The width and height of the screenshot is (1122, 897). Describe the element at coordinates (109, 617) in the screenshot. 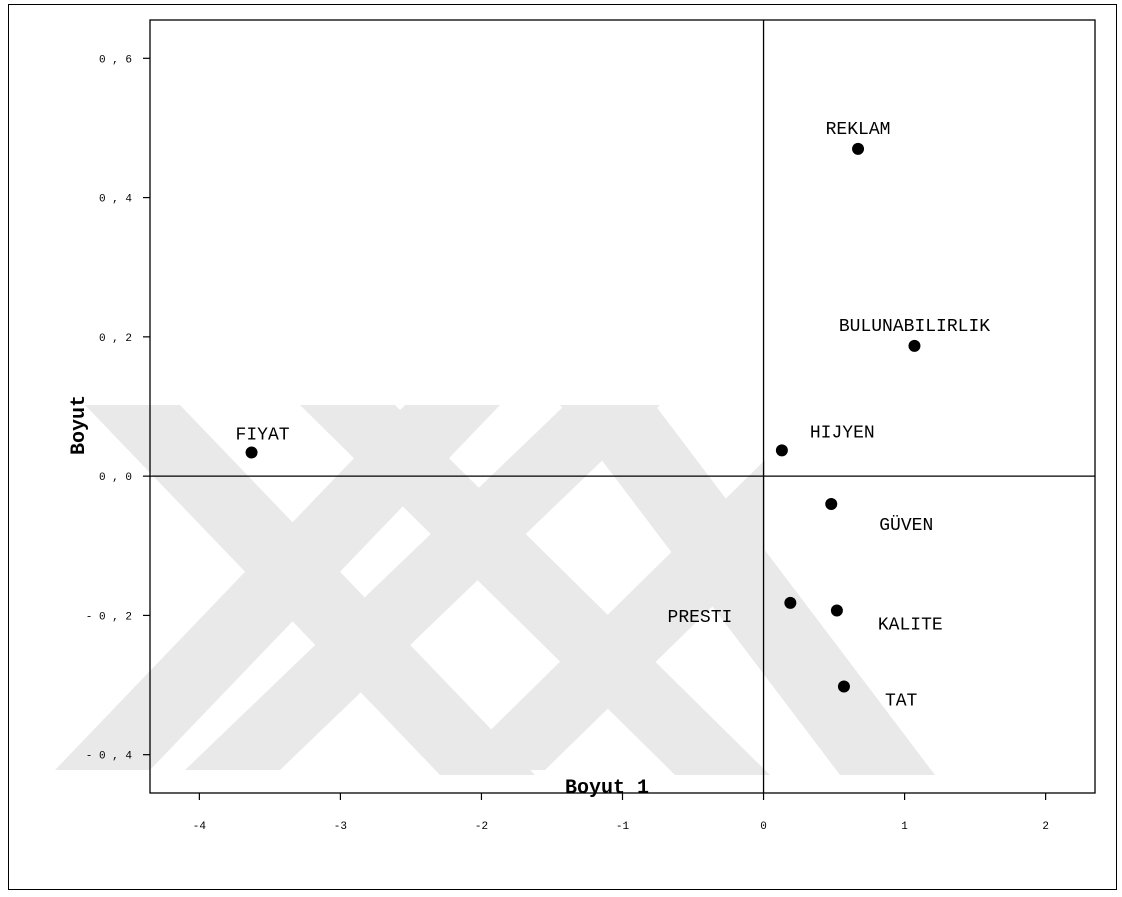

I see `y-tick-label: - 0 , 2` at that location.